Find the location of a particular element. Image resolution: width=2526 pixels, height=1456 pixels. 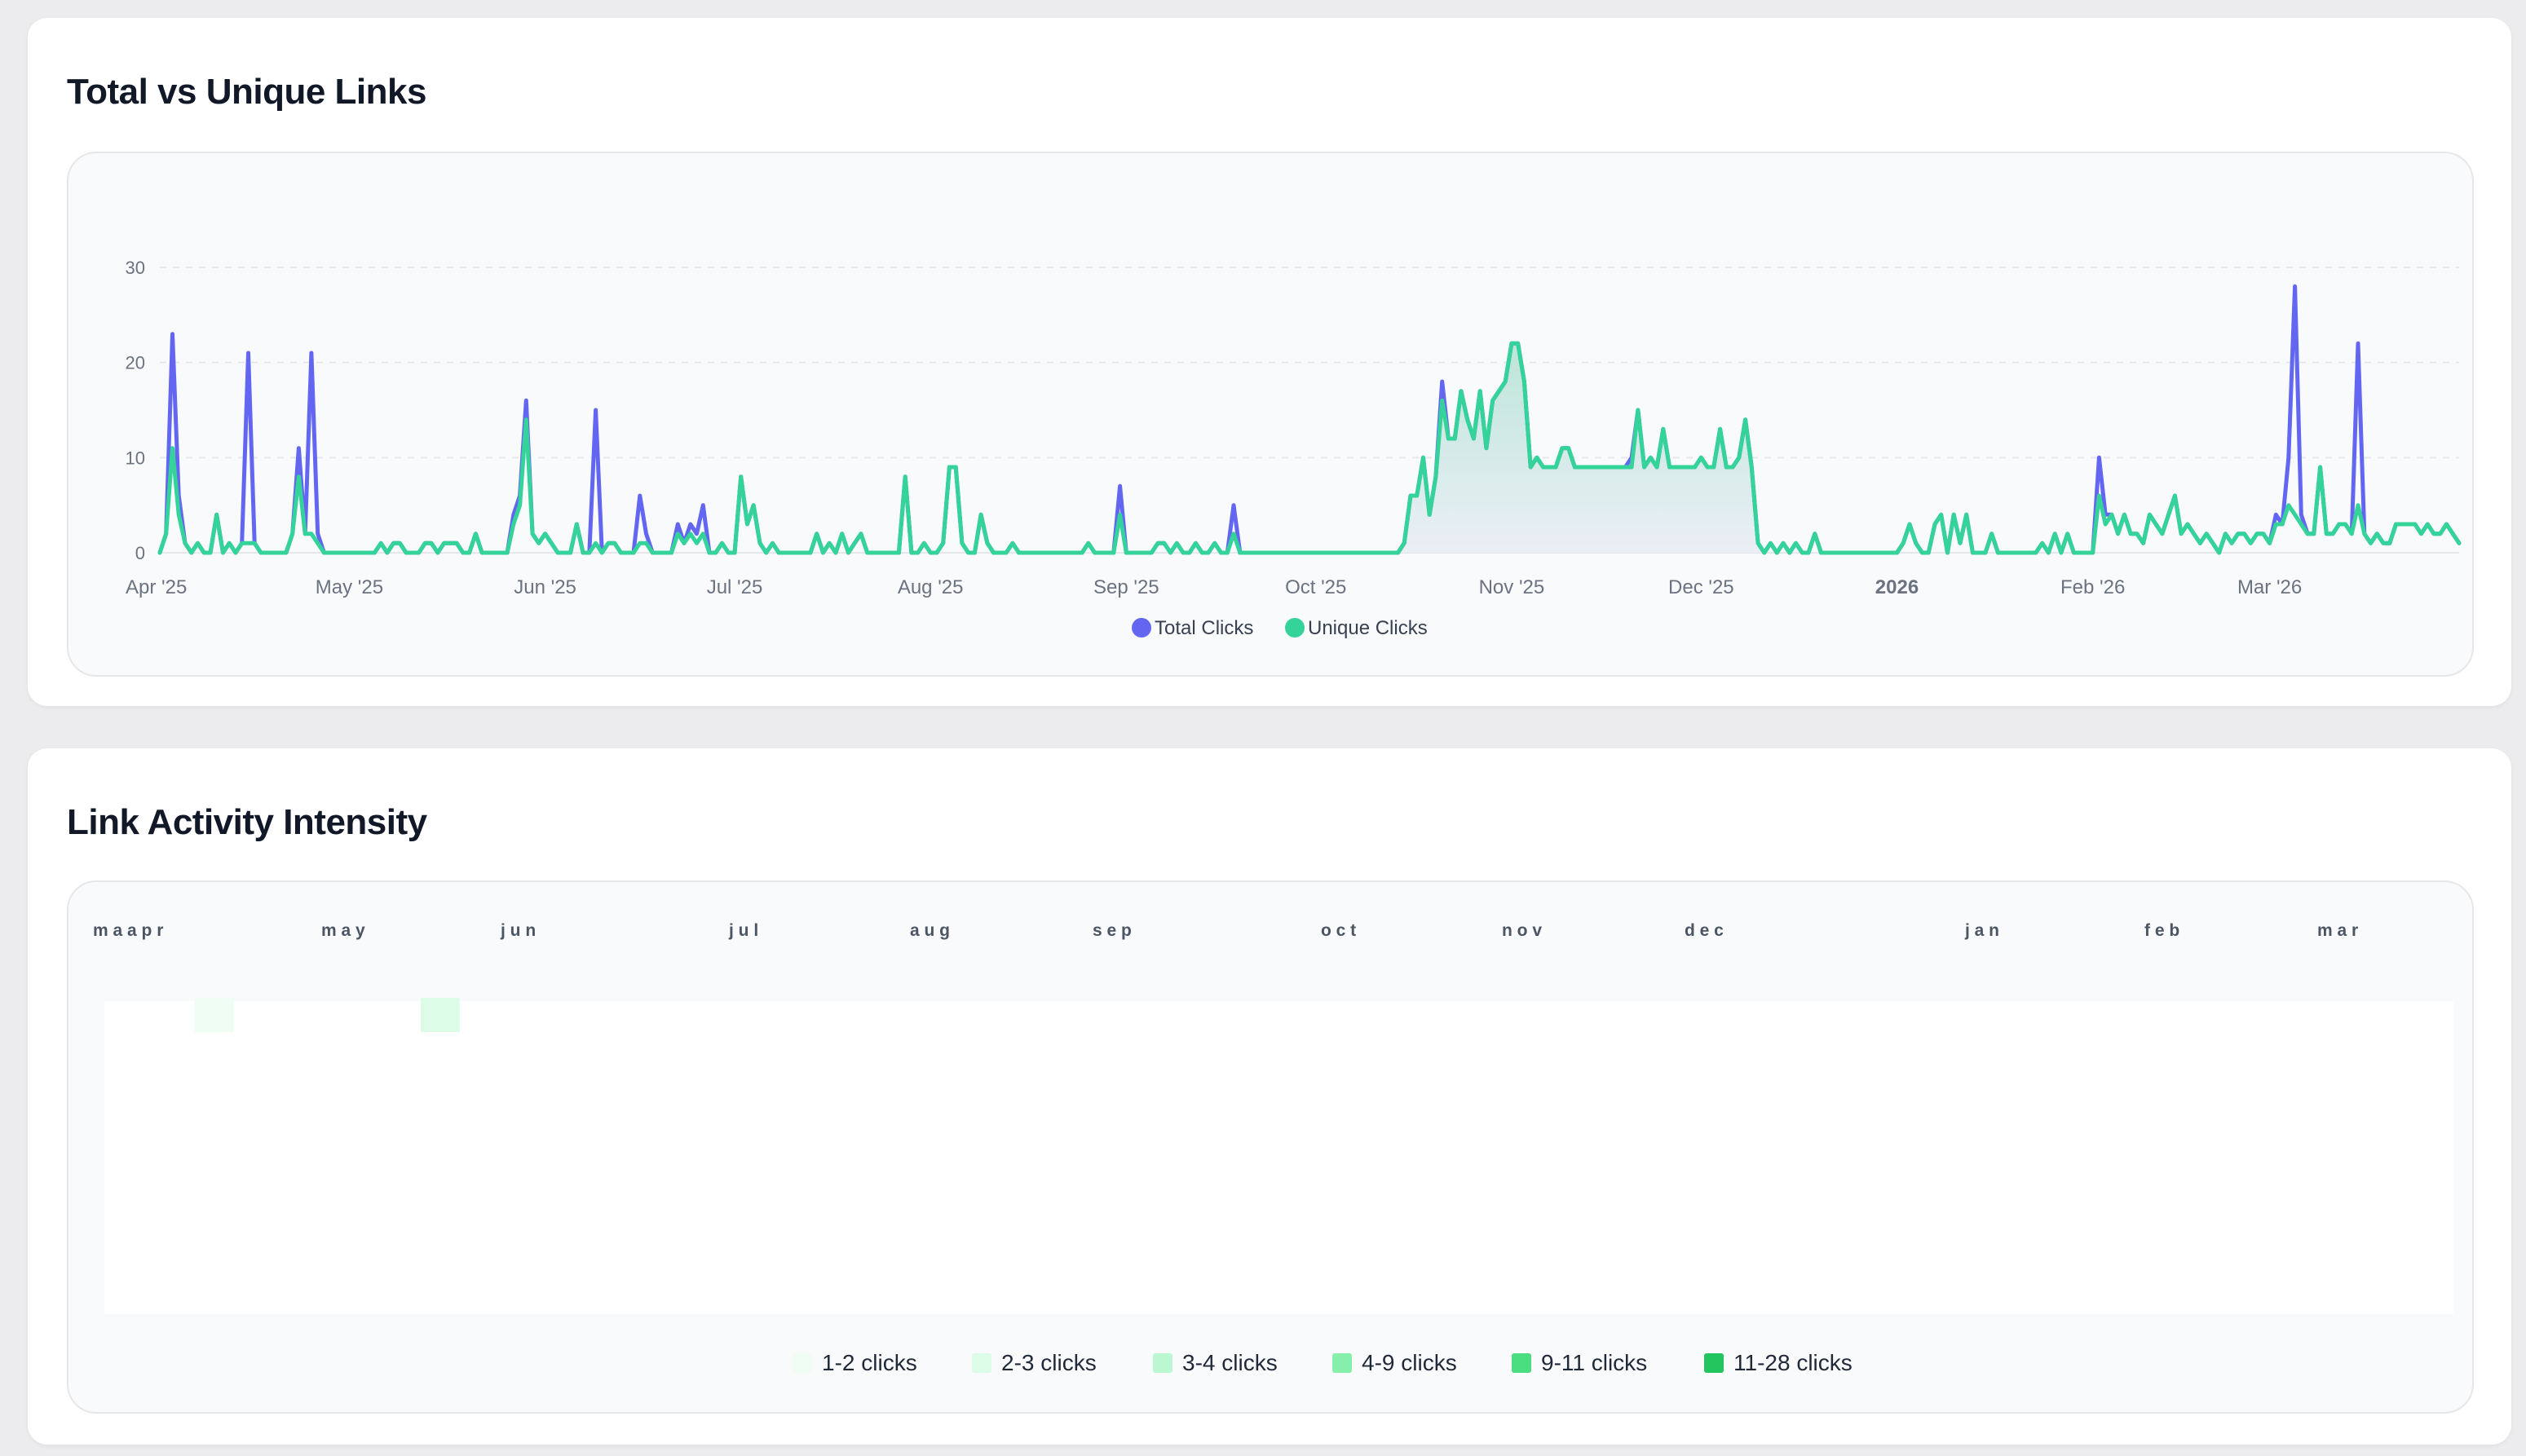

heatmap-title: Link Activity Intensity is located at coordinates (247, 822).